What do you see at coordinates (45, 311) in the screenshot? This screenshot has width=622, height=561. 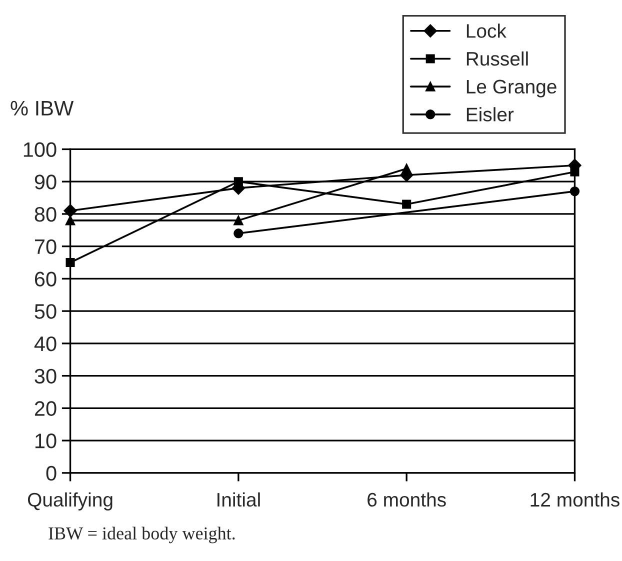 I see `y-tick-label: 50` at bounding box center [45, 311].